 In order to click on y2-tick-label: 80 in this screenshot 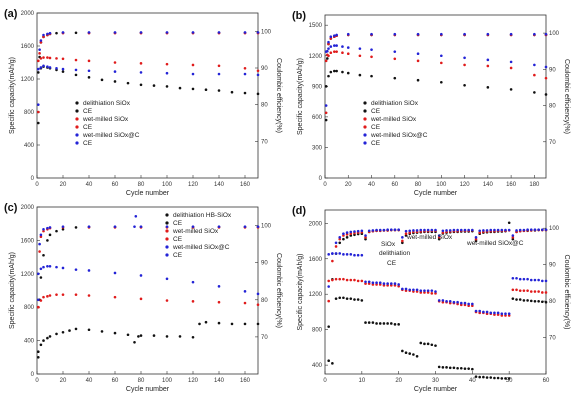, I will do `click(552, 107)`.